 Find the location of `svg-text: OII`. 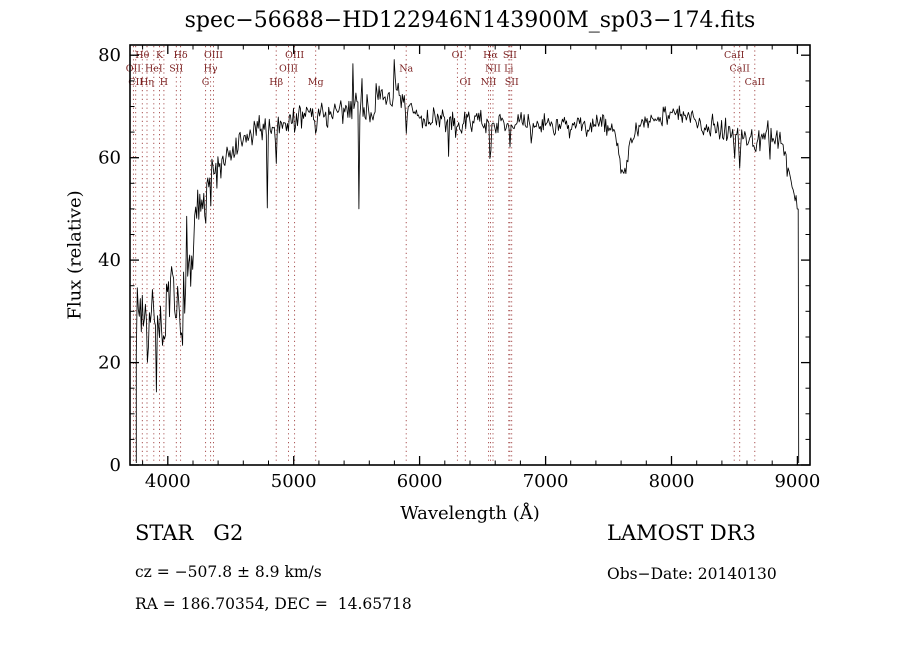

svg-text: OII is located at coordinates (134, 69).